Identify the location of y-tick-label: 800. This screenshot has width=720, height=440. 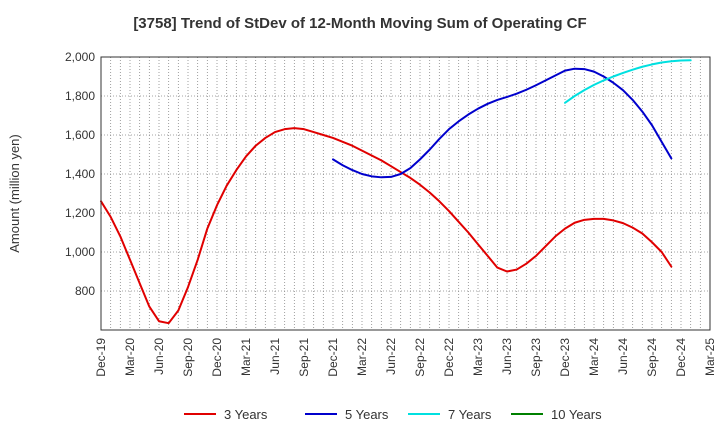
(85, 291).